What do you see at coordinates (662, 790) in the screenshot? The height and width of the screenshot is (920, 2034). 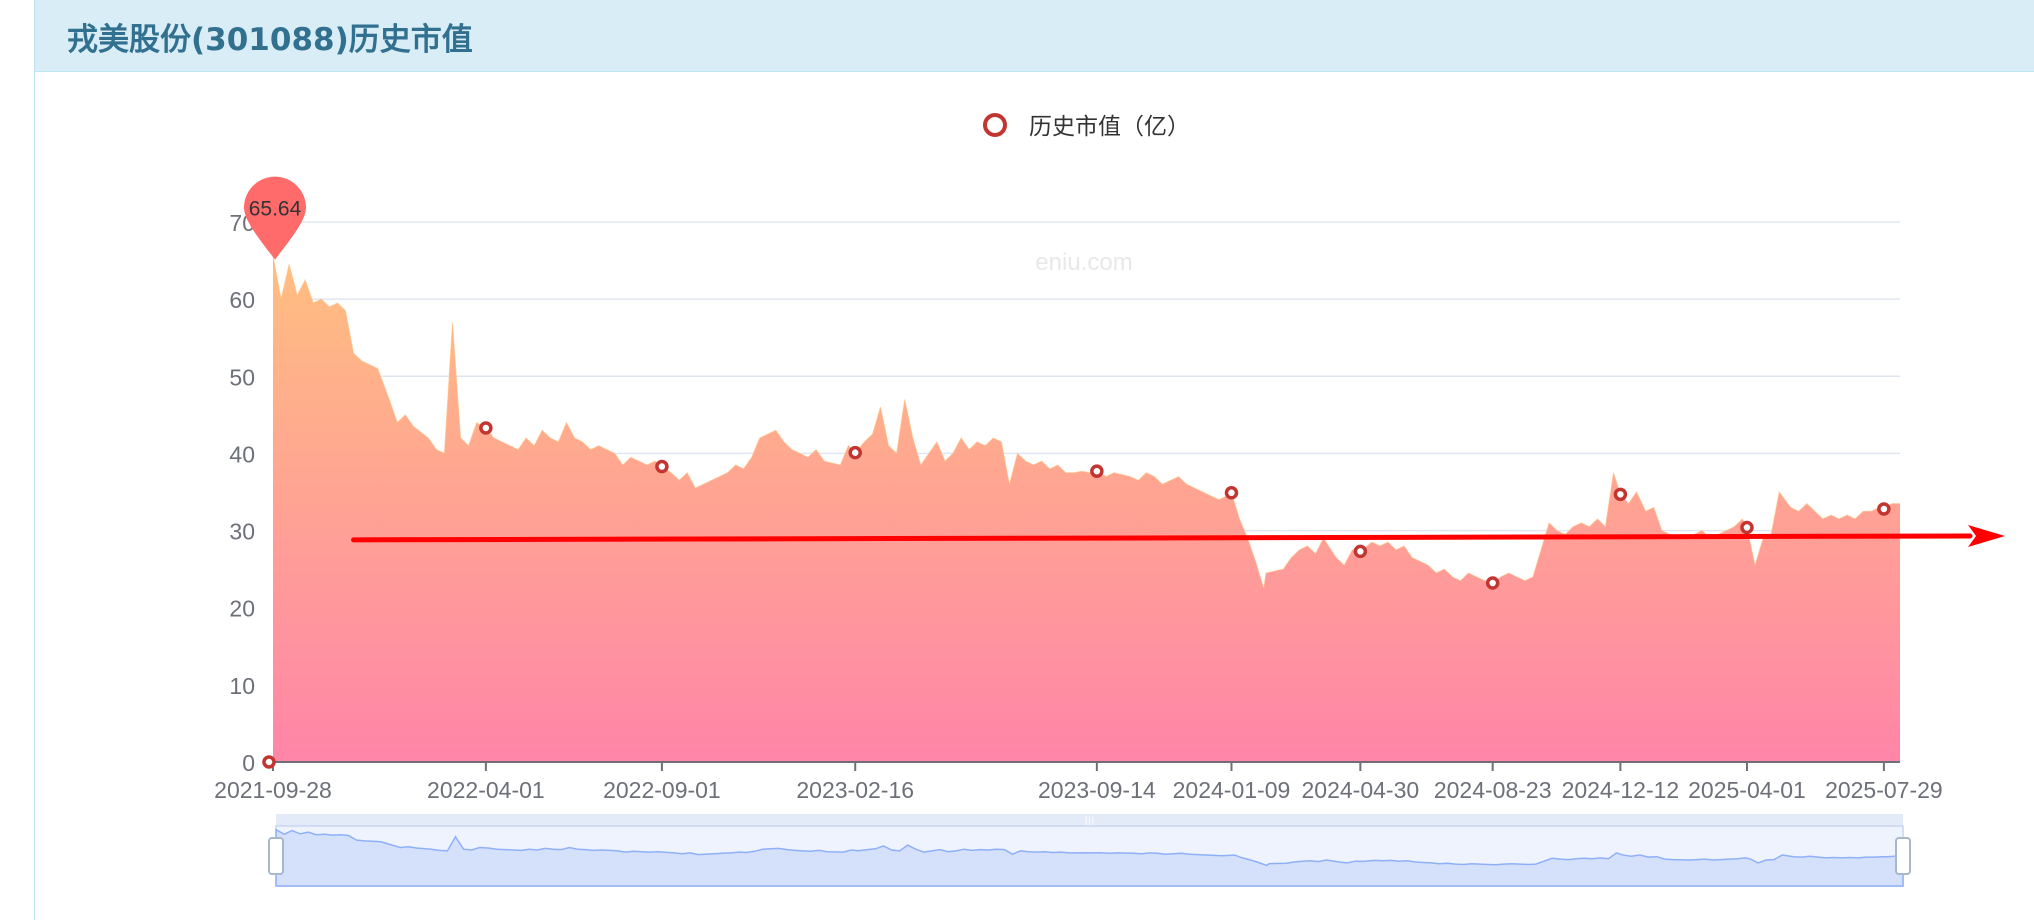 I see `x-tick-label: 2022-09-01` at bounding box center [662, 790].